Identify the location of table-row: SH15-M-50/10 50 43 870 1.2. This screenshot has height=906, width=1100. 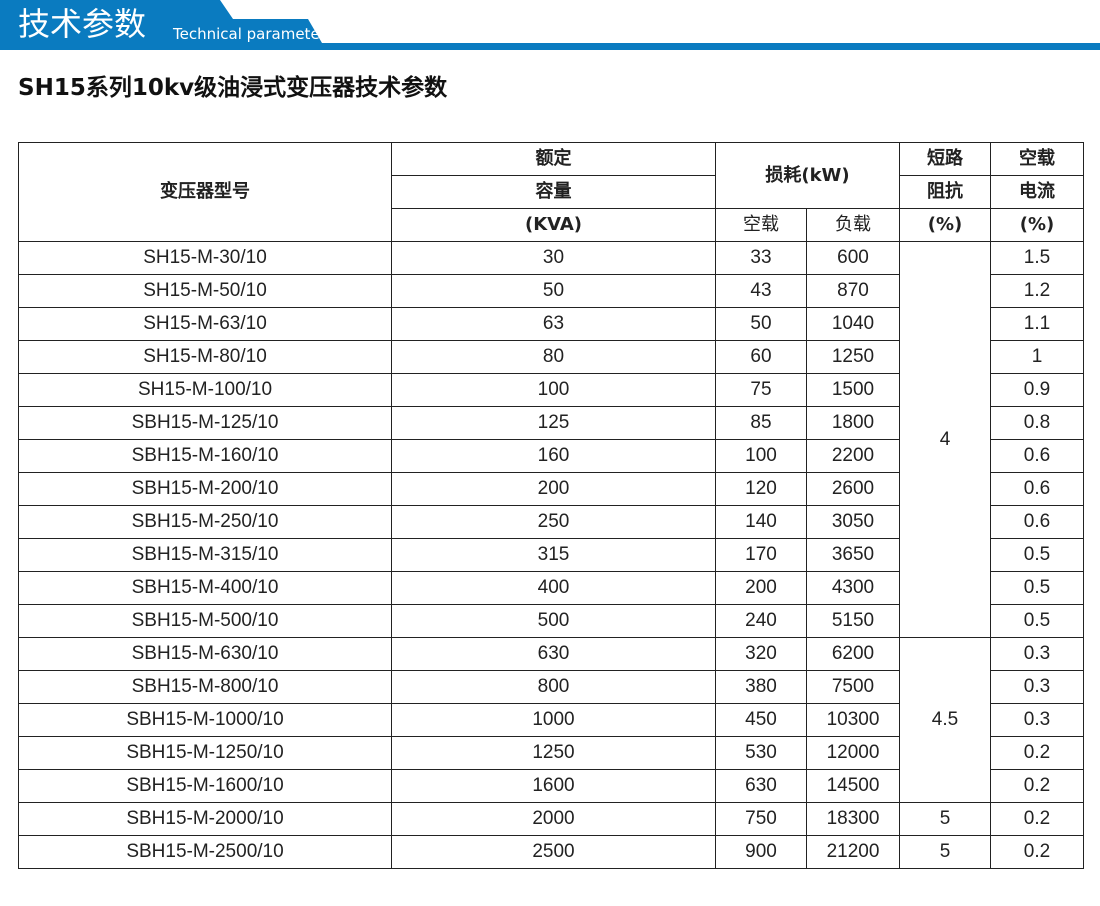
(551, 291).